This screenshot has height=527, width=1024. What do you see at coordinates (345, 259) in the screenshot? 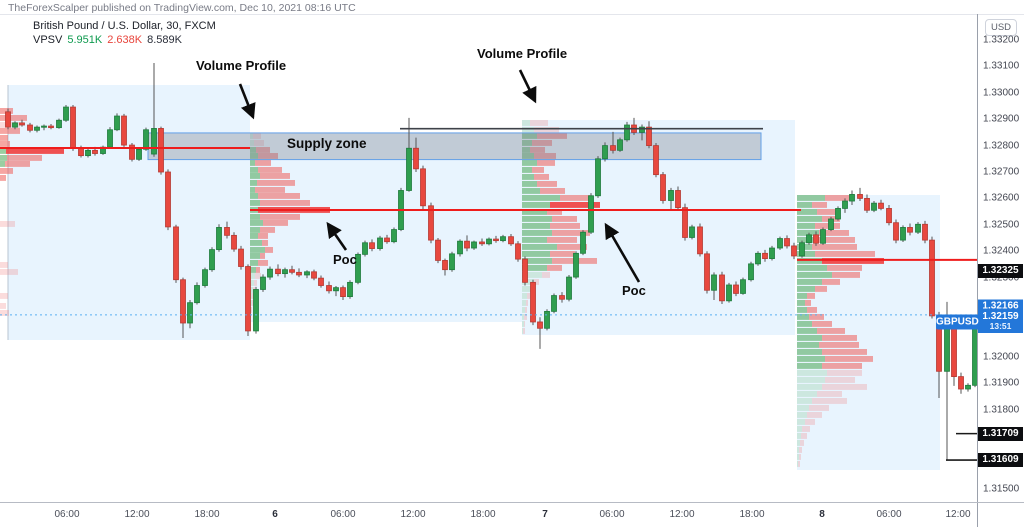
I see `annotation-poc-1: Poc` at bounding box center [345, 259].